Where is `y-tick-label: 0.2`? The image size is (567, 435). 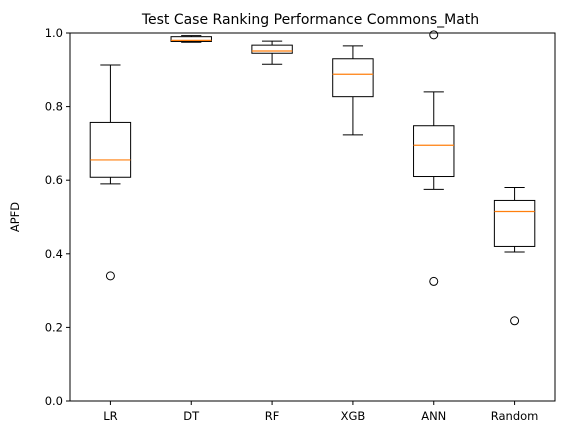 y-tick-label: 0.2 is located at coordinates (54, 327).